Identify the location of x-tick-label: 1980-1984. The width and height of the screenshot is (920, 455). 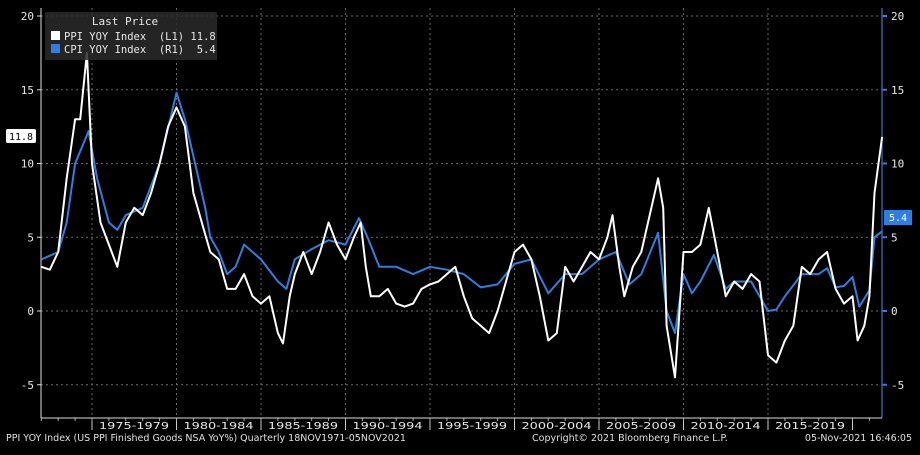
(219, 425).